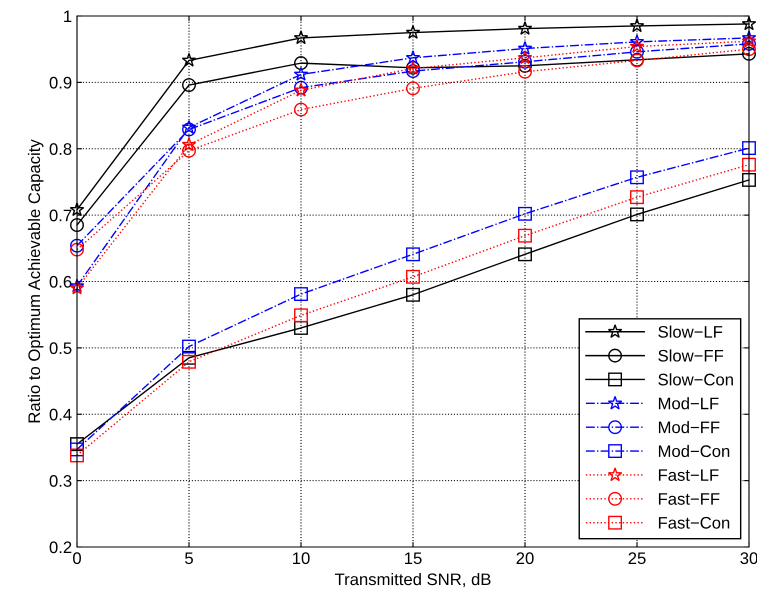  Describe the element at coordinates (694, 522) in the screenshot. I see `legend-label: Fast−Con` at that location.